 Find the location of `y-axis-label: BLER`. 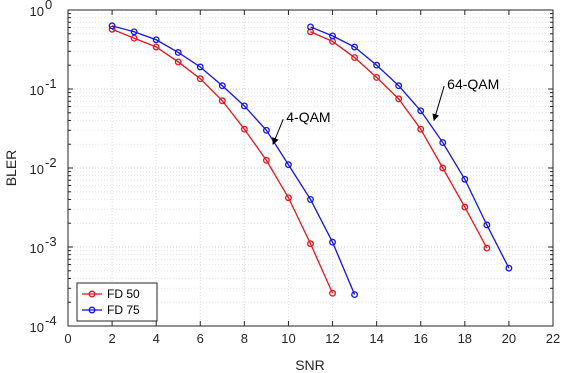

y-axis-label: BLER is located at coordinates (11, 168).